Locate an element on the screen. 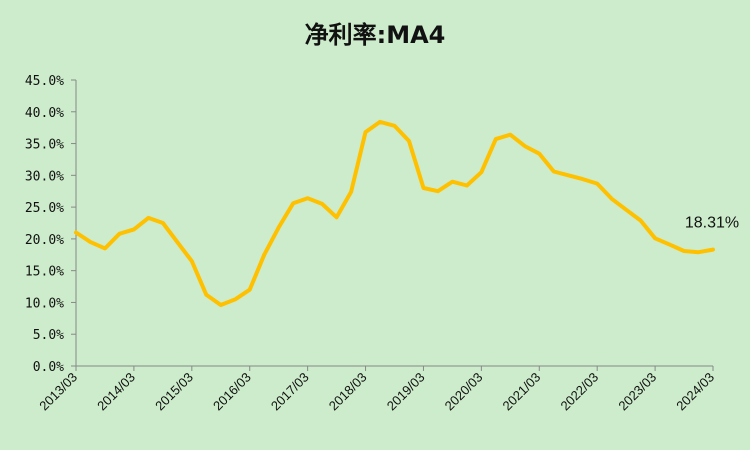 This screenshot has height=450, width=750. y-tick-label: 45.0% is located at coordinates (44, 81).